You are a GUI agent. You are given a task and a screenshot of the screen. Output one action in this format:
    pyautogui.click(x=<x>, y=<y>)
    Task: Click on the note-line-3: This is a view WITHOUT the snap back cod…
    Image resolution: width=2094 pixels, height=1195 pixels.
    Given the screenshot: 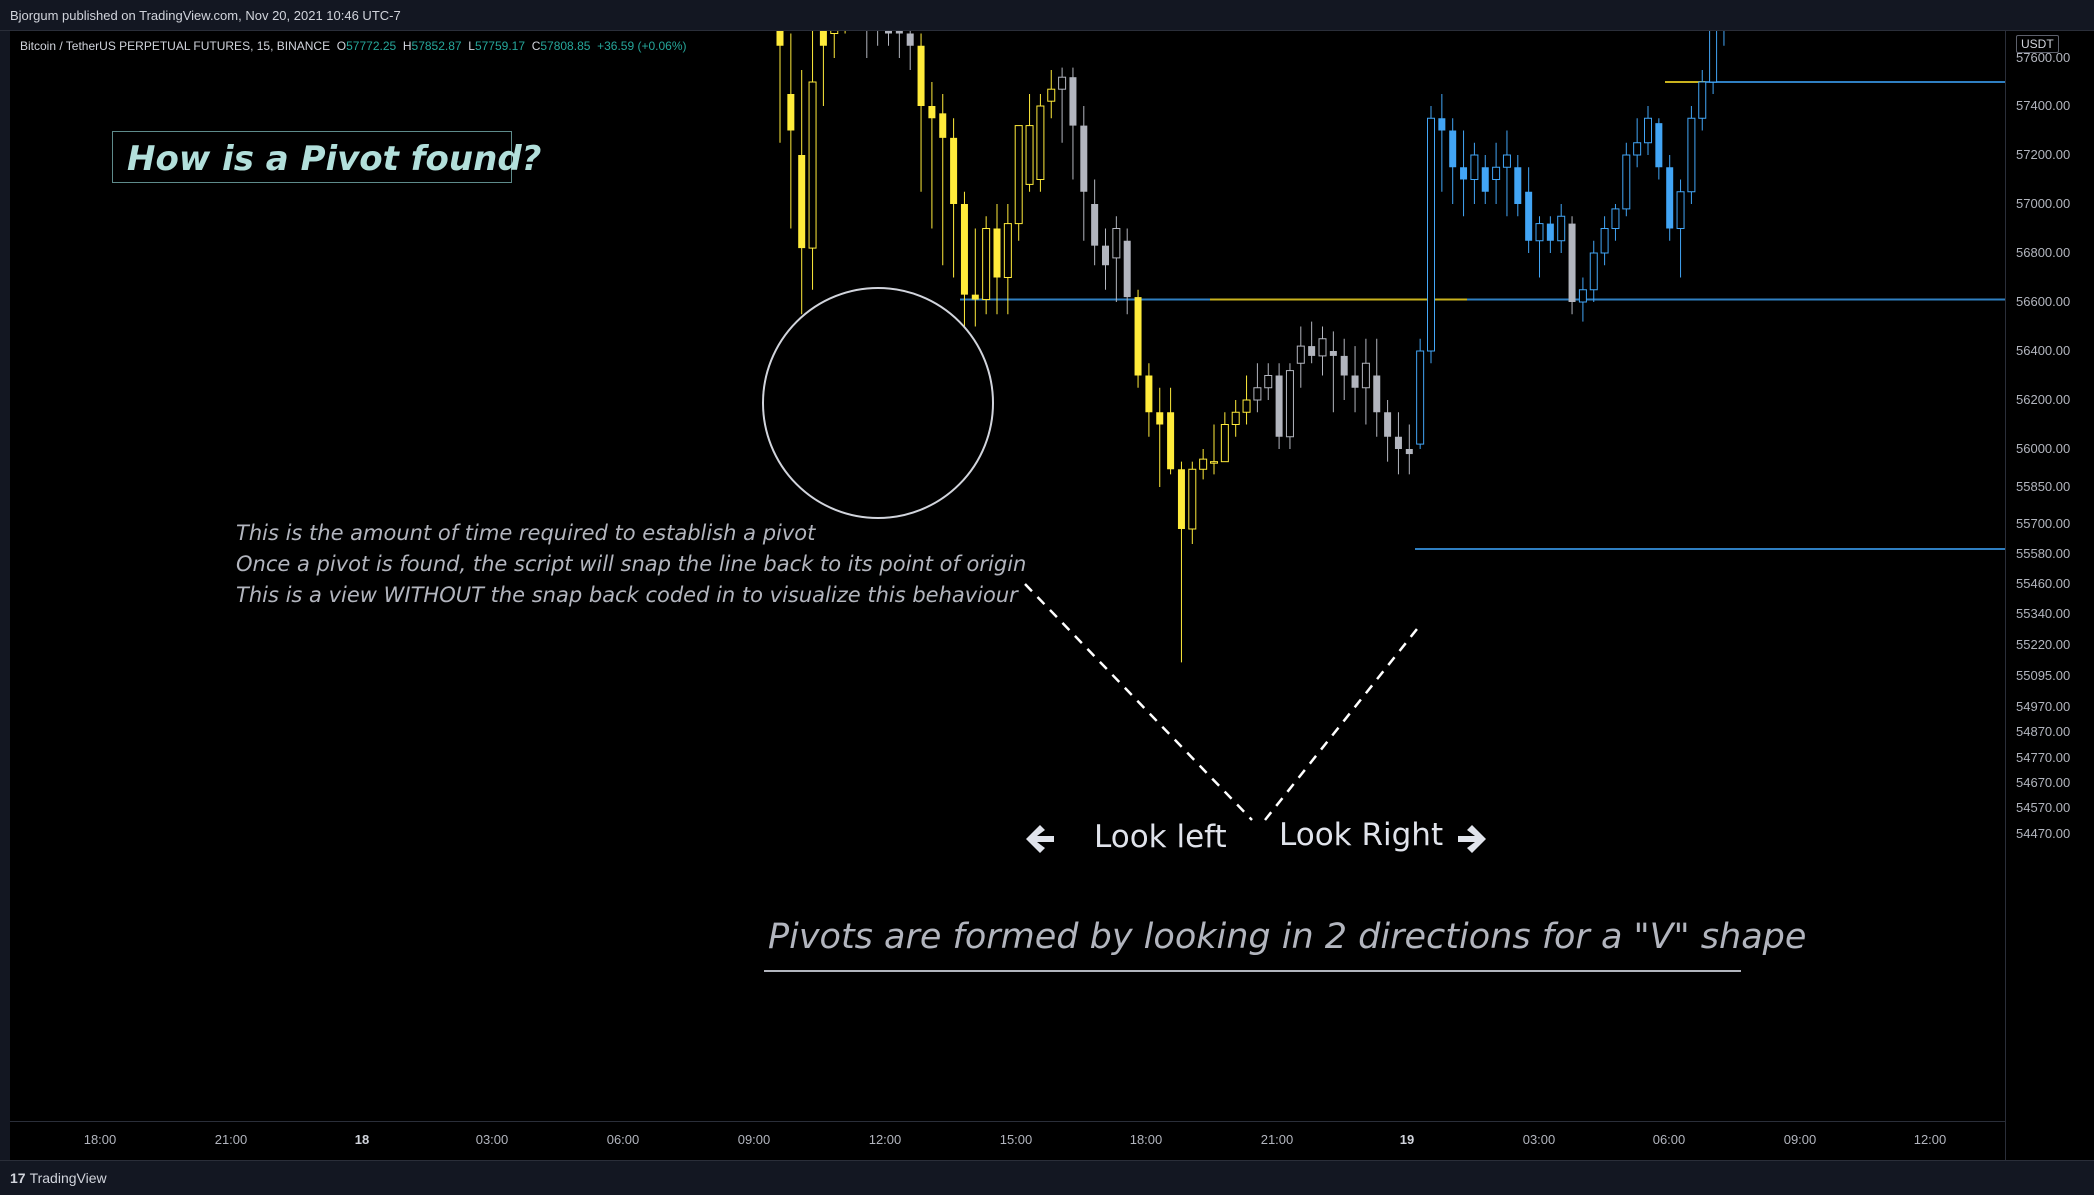 What is the action you would take?
    pyautogui.click(x=627, y=595)
    